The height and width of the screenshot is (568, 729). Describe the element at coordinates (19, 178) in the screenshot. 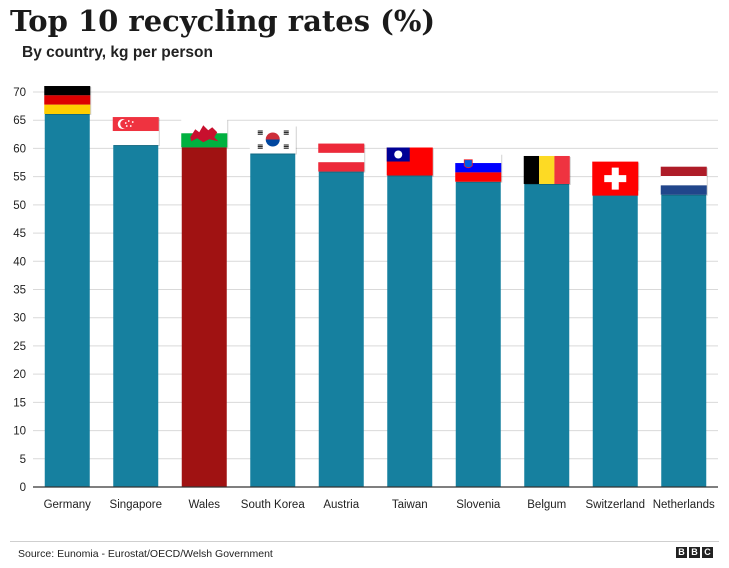

I see `y-tick-label: 55` at that location.